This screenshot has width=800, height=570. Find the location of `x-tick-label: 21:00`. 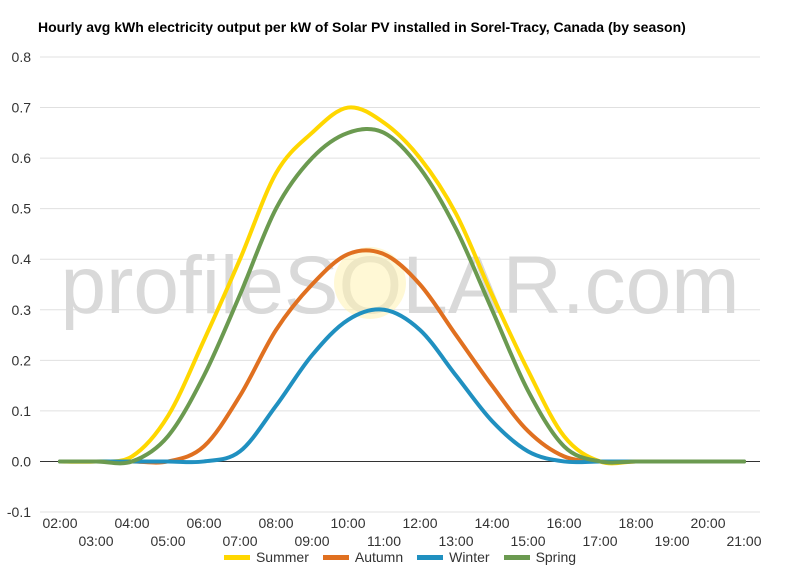

x-tick-label: 21:00 is located at coordinates (743, 541).